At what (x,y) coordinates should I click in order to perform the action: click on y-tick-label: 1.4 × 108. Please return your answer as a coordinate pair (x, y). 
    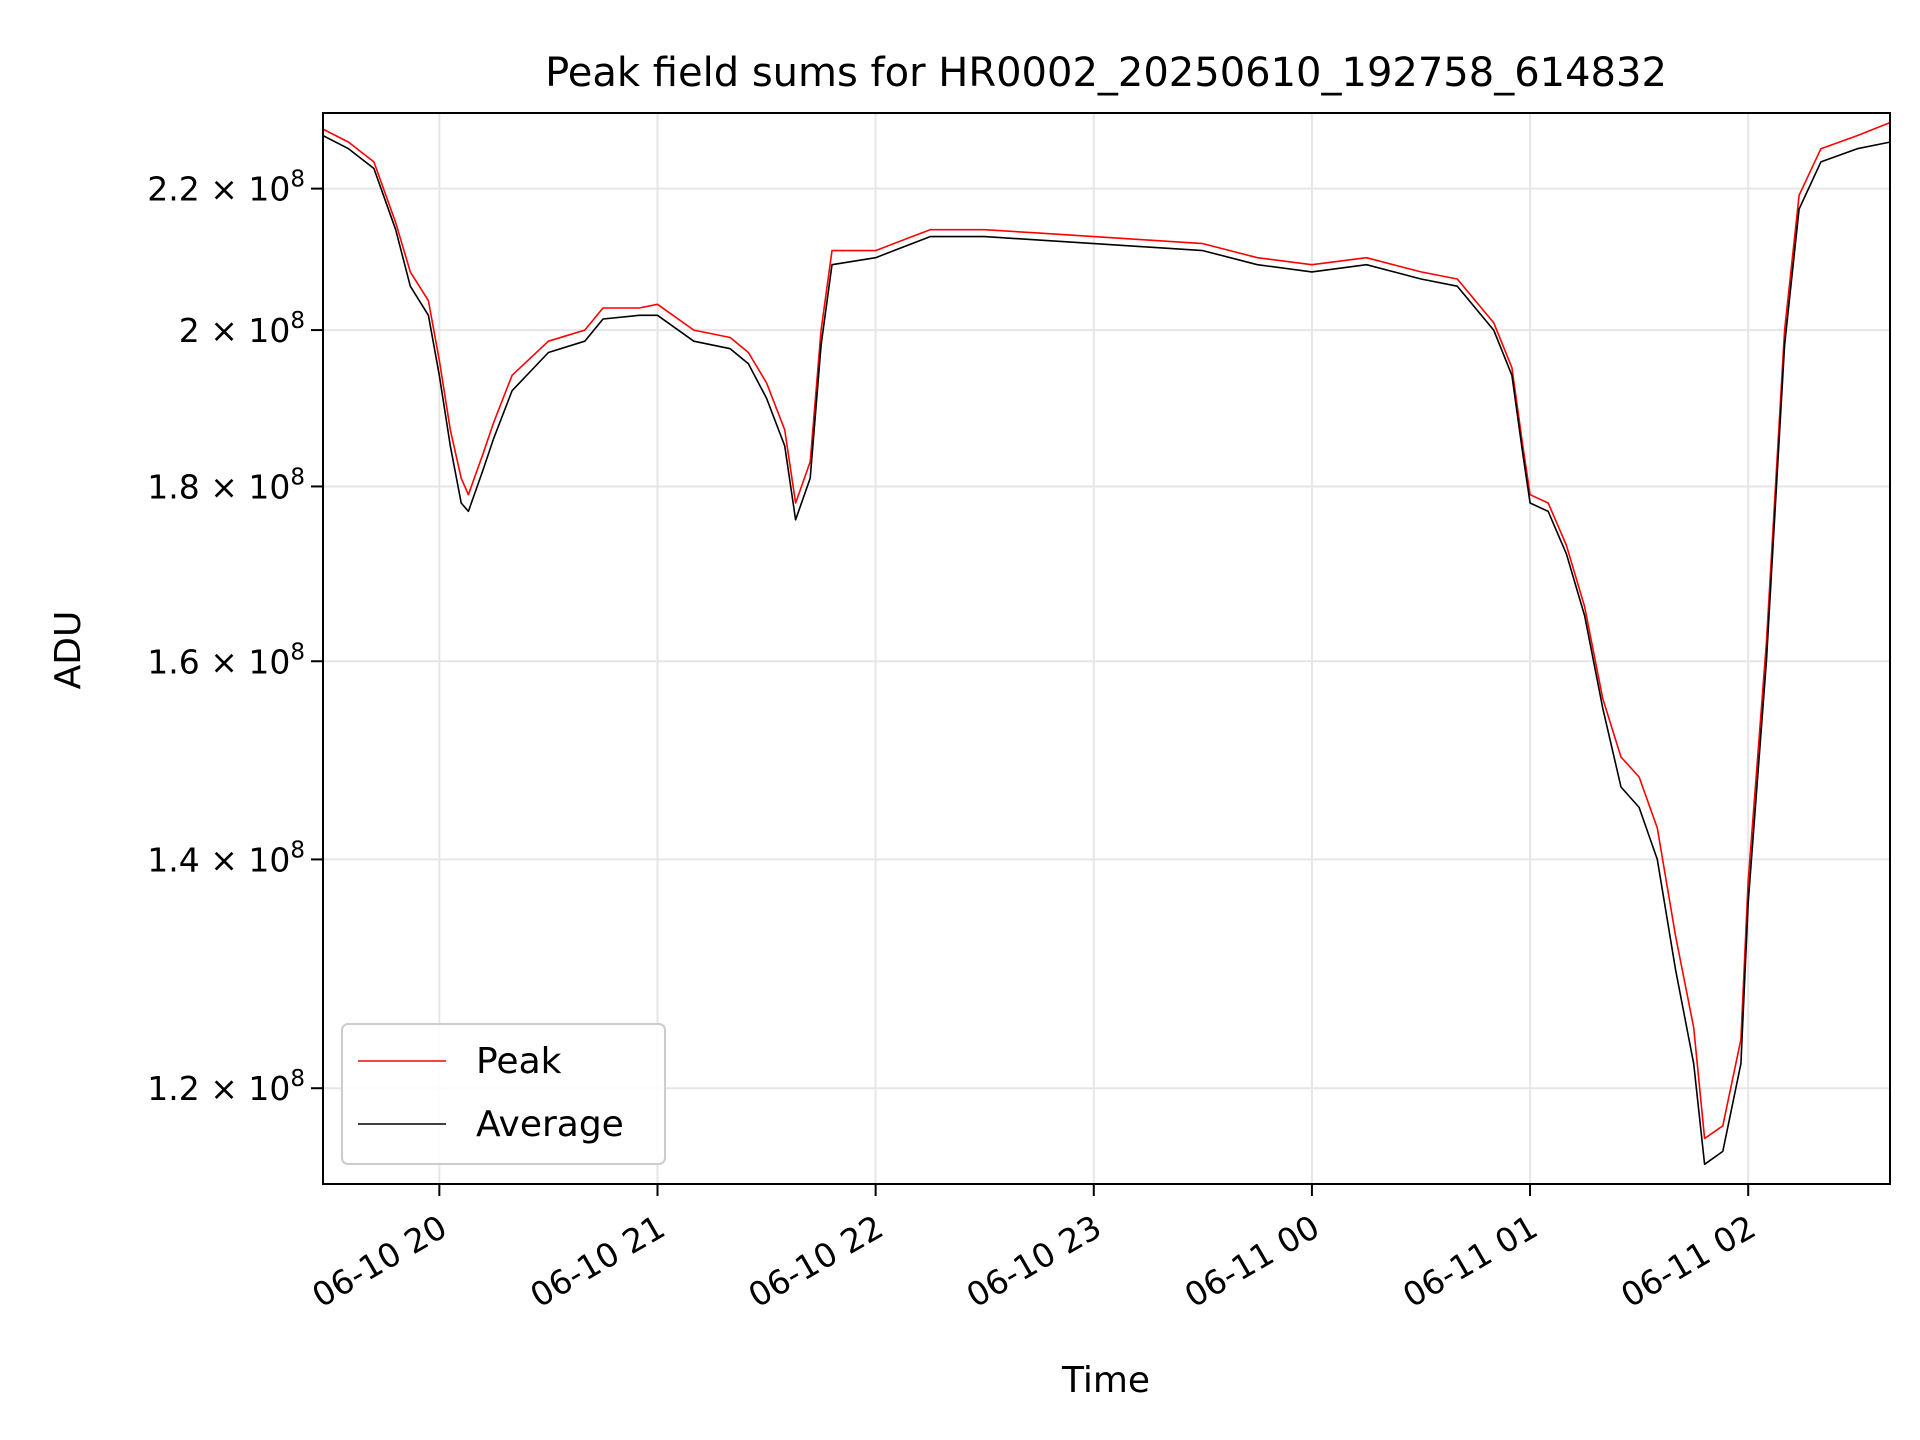
    Looking at the image, I should click on (226, 858).